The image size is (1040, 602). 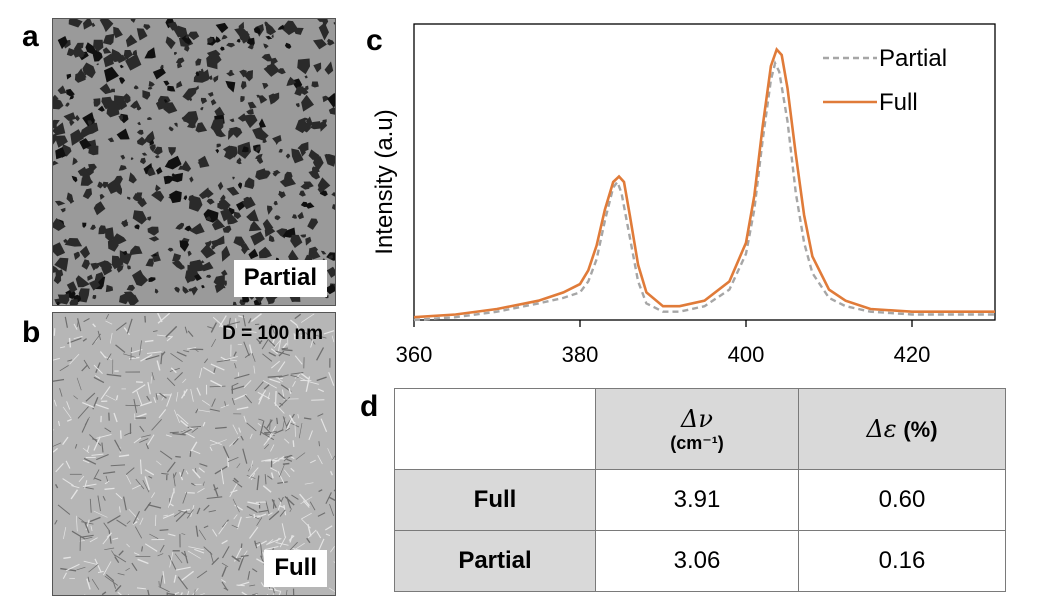 What do you see at coordinates (898, 102) in the screenshot?
I see `legend-label-full: Full` at bounding box center [898, 102].